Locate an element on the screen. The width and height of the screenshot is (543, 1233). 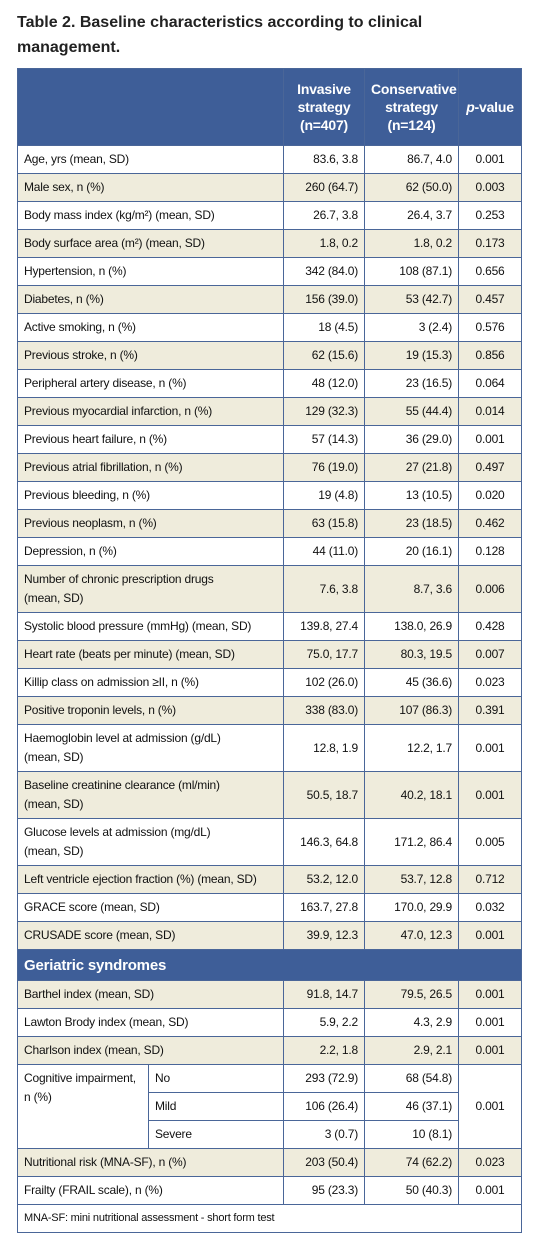
p-value-cell: 0.032 is located at coordinates (490, 907).